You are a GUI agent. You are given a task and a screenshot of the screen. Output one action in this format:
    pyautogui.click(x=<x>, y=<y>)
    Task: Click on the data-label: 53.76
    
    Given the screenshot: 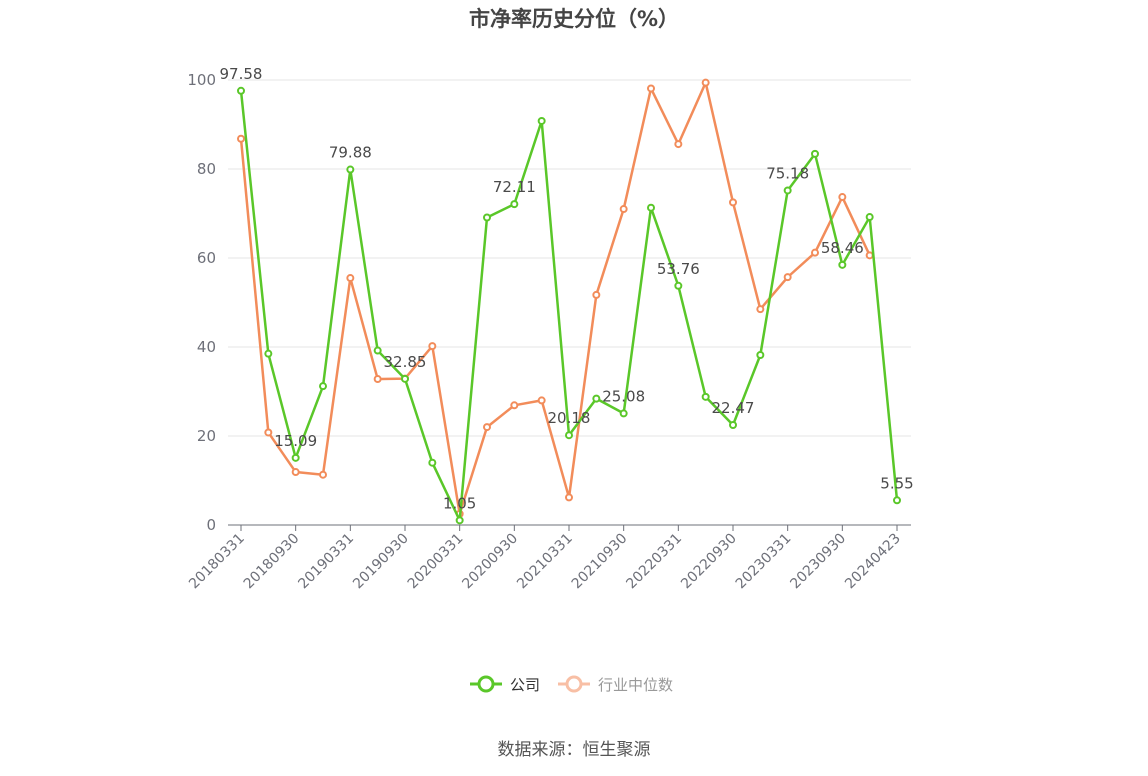 What is the action you would take?
    pyautogui.click(x=678, y=269)
    